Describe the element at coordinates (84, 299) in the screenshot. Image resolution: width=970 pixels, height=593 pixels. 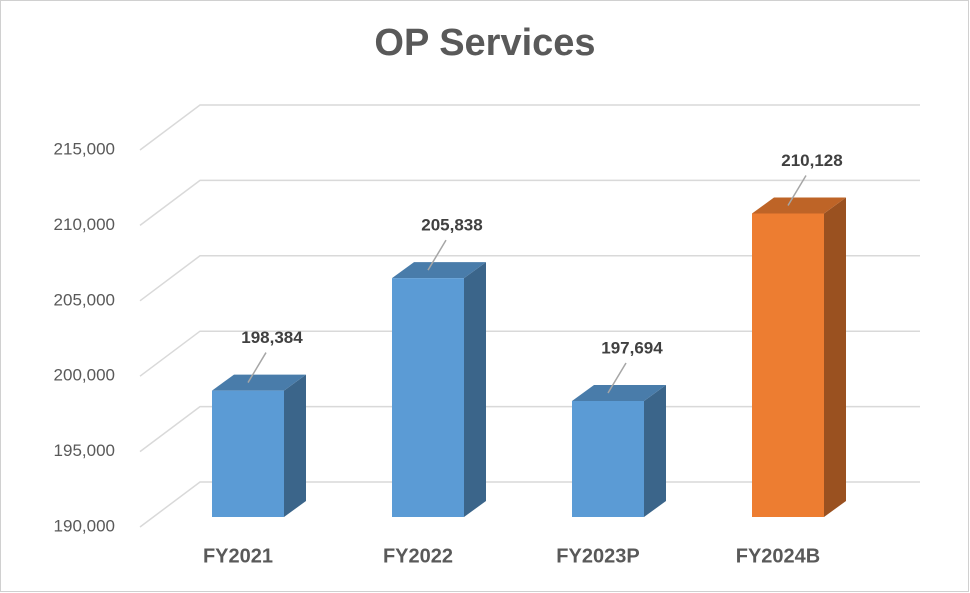
I see `y-tick-label: 205,000` at that location.